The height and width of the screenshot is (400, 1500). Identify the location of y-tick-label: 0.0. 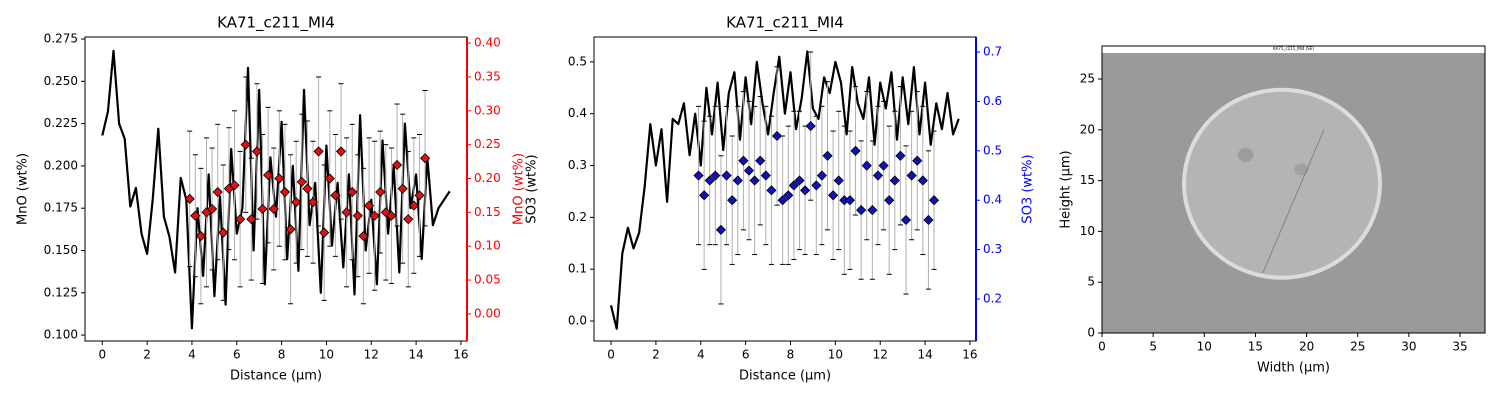
(577, 320).